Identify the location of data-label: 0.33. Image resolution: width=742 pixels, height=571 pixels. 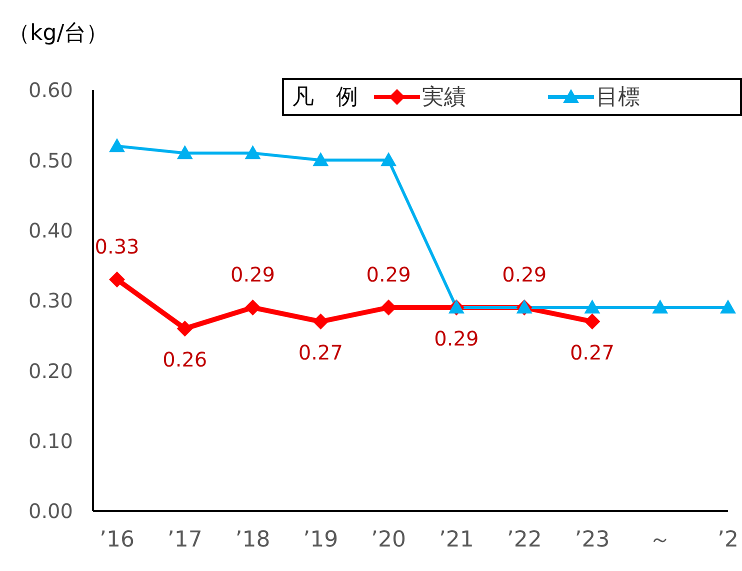
(117, 246).